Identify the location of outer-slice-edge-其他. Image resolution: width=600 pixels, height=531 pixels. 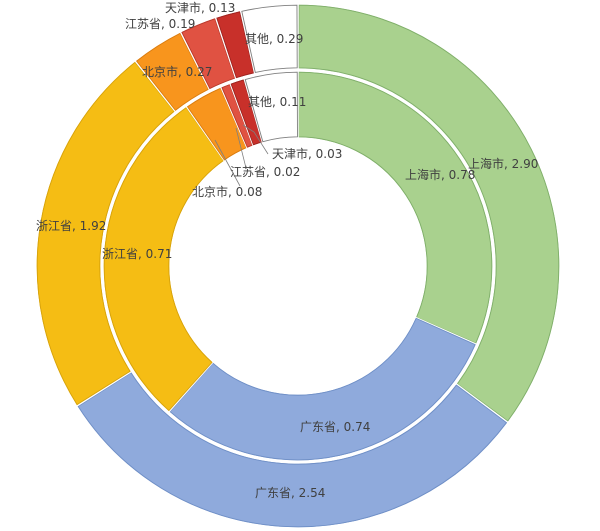
(269, 38).